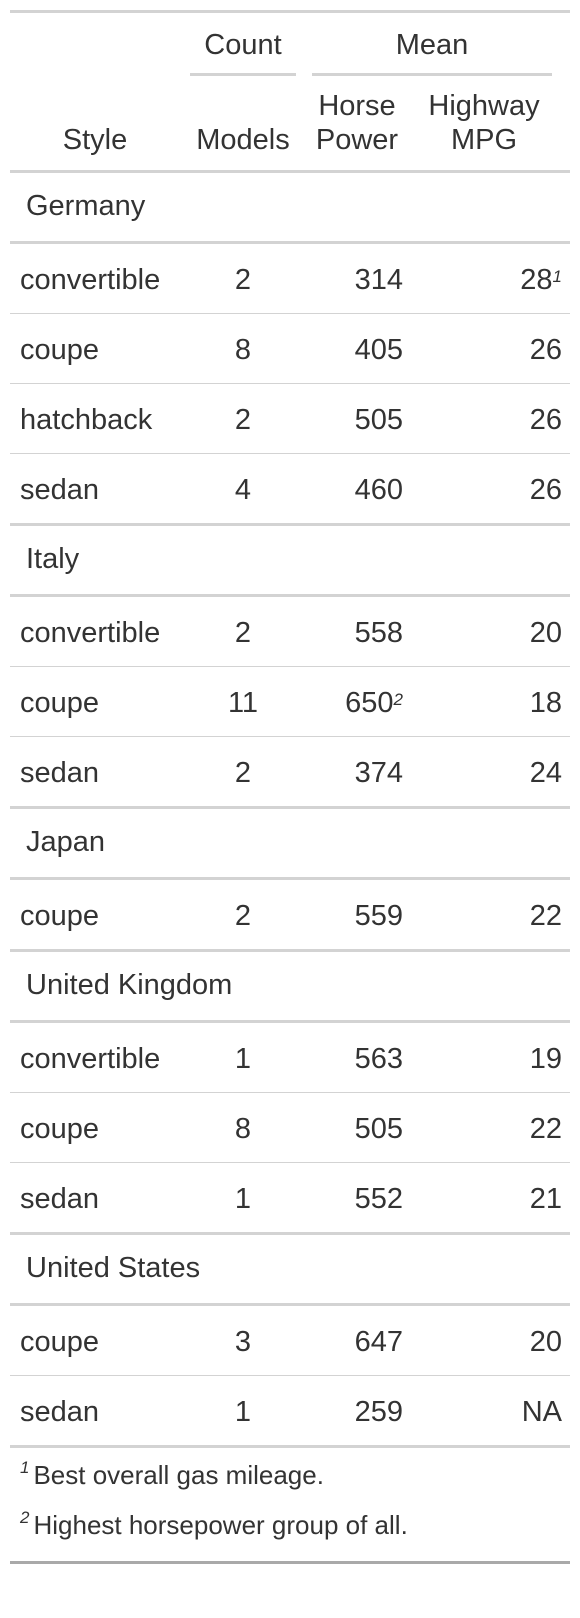 Image resolution: width=580 pixels, height=1618 pixels. I want to click on group-row-germany: Germany, so click(290, 207).